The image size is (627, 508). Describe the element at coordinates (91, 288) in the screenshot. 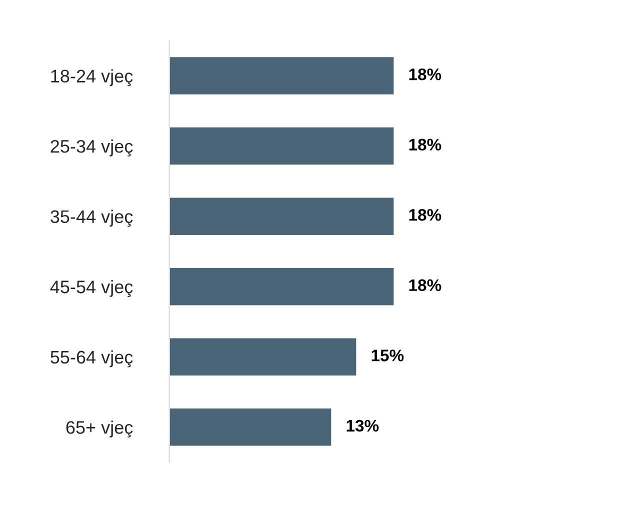

I see `y-tick-label: 45-54 vjeç` at that location.